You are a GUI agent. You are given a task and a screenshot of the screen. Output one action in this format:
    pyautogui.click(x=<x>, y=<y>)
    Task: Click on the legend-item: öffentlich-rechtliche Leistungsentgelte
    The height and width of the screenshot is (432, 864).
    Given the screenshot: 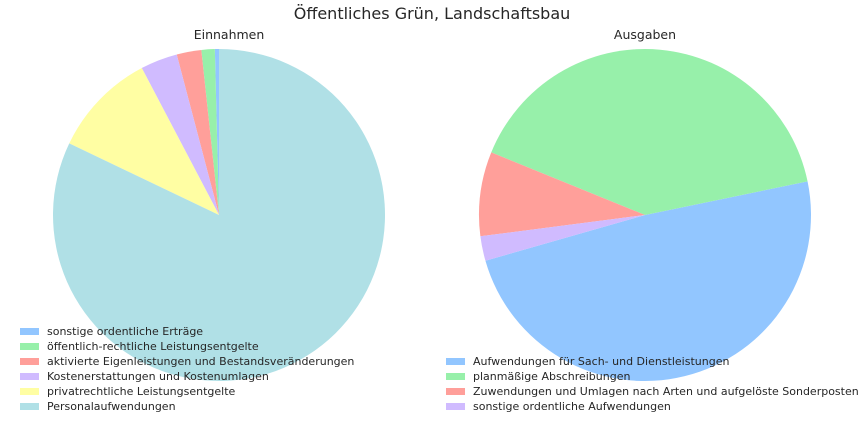 What is the action you would take?
    pyautogui.click(x=187, y=346)
    